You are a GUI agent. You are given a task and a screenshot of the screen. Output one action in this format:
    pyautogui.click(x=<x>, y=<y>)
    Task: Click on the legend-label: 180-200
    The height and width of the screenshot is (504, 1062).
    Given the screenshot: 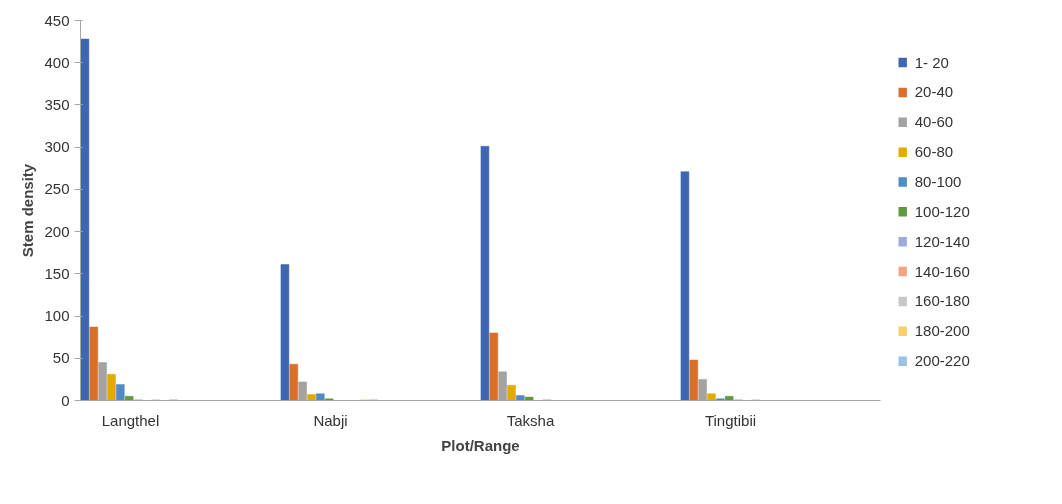 What is the action you would take?
    pyautogui.click(x=942, y=331)
    